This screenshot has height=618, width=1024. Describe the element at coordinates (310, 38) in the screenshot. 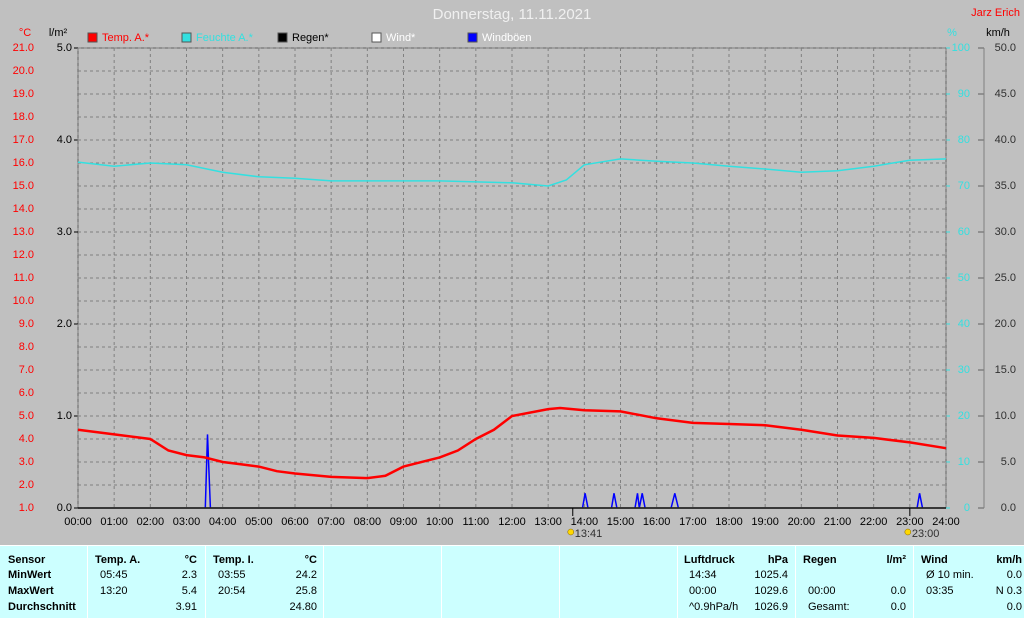

I see `legend-label: Regen*` at that location.